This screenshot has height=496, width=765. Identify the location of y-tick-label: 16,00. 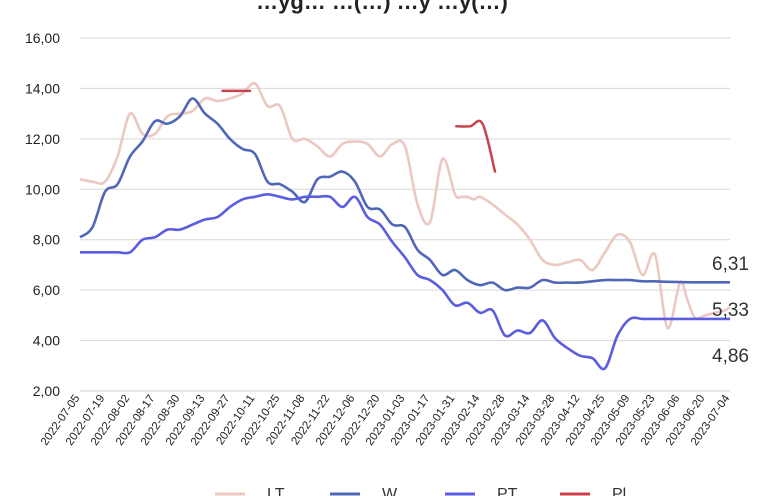
(42, 38).